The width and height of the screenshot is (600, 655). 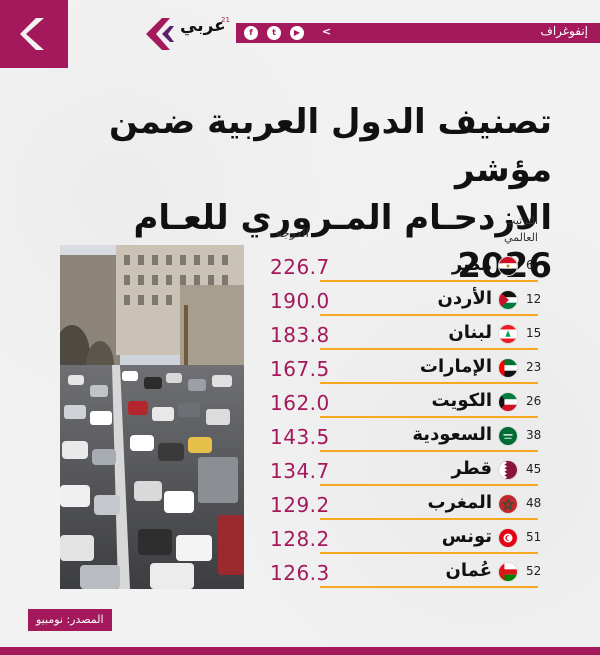 I want to click on egypt-flag-icon, so click(x=508, y=266).